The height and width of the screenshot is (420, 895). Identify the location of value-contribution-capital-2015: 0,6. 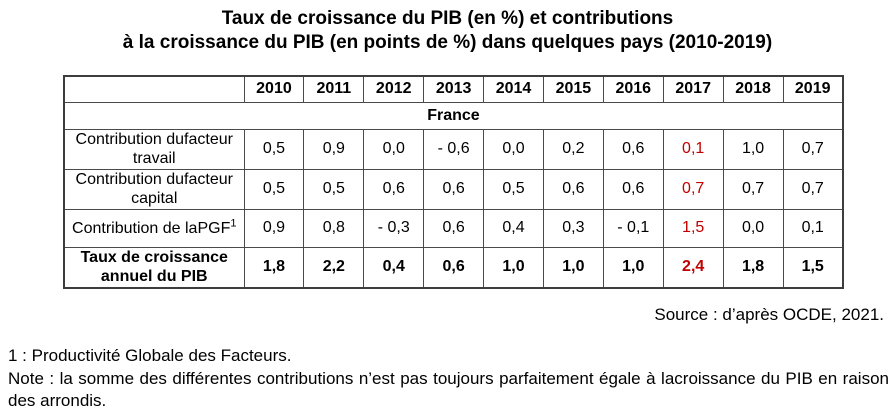
(573, 189).